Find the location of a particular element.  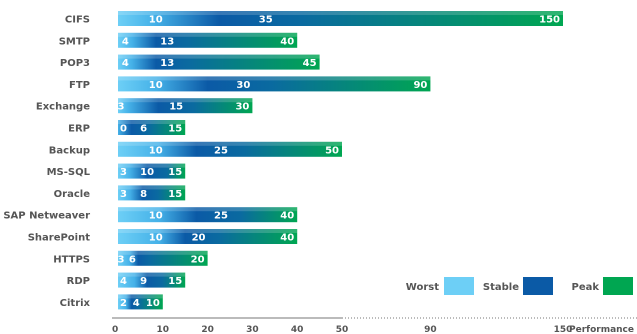

value-label-worst-oracle: 3 is located at coordinates (123, 194).